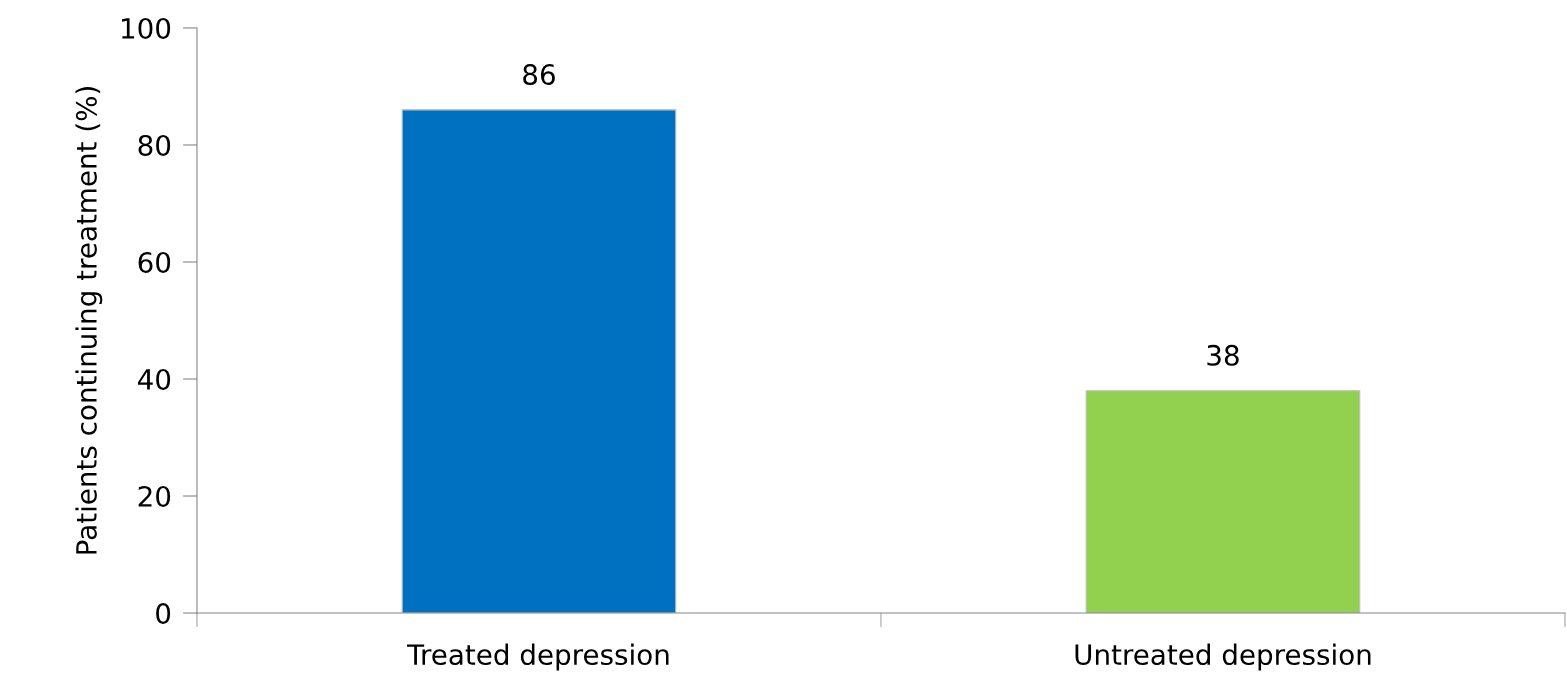 The image size is (1567, 699). What do you see at coordinates (1223, 657) in the screenshot?
I see `x-tick-label: Untreated depression` at bounding box center [1223, 657].